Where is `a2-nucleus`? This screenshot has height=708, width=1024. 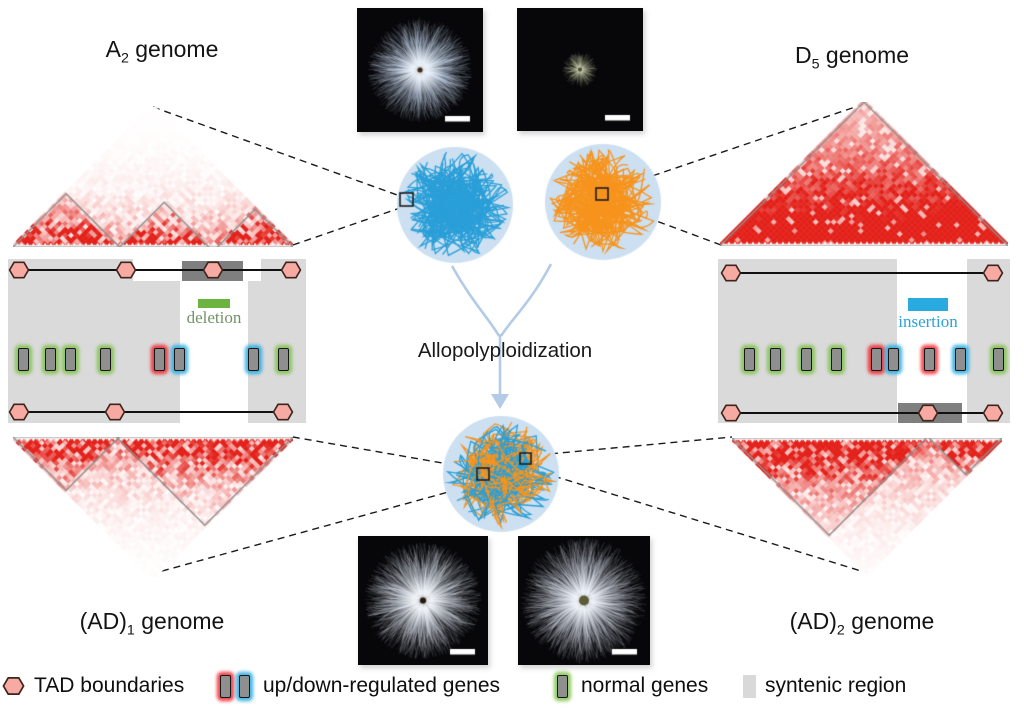 a2-nucleus is located at coordinates (455, 205).